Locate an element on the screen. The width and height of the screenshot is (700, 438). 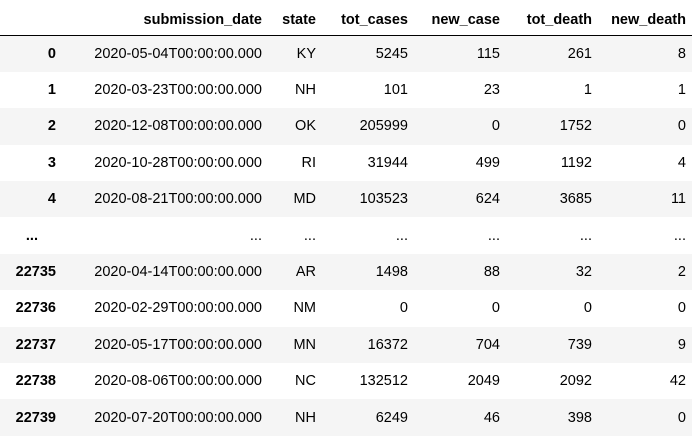
table-row: 2 2020-12-08T00:00:00.000 OK 205999 0 1752 0 is located at coordinates (346, 126).